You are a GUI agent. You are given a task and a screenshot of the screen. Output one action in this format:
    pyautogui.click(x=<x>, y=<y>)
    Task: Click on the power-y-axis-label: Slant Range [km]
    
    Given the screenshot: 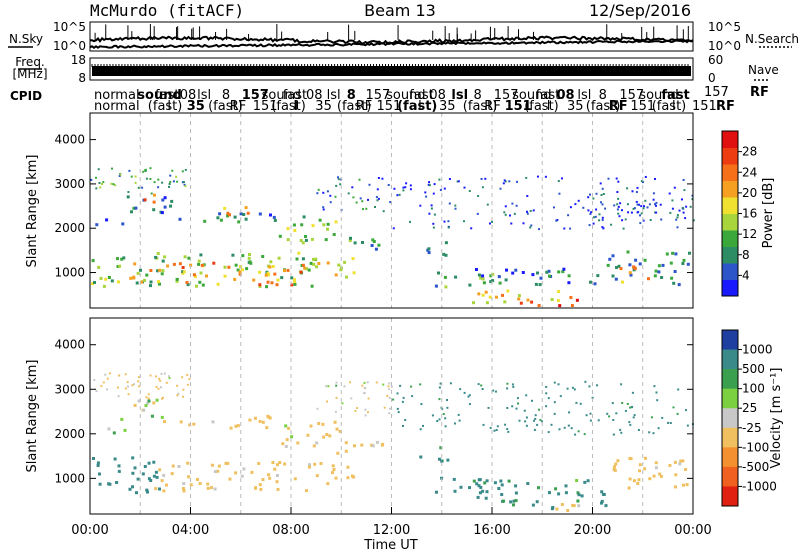 What is the action you would take?
    pyautogui.click(x=32, y=211)
    